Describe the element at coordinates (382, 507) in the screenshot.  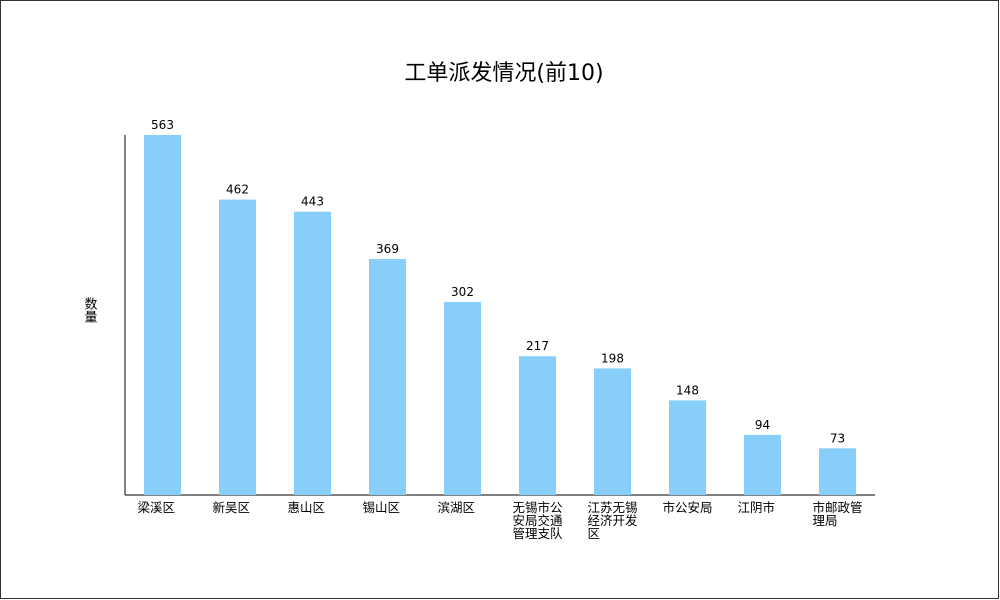
I see `x-tick-label: 锡山区` at that location.